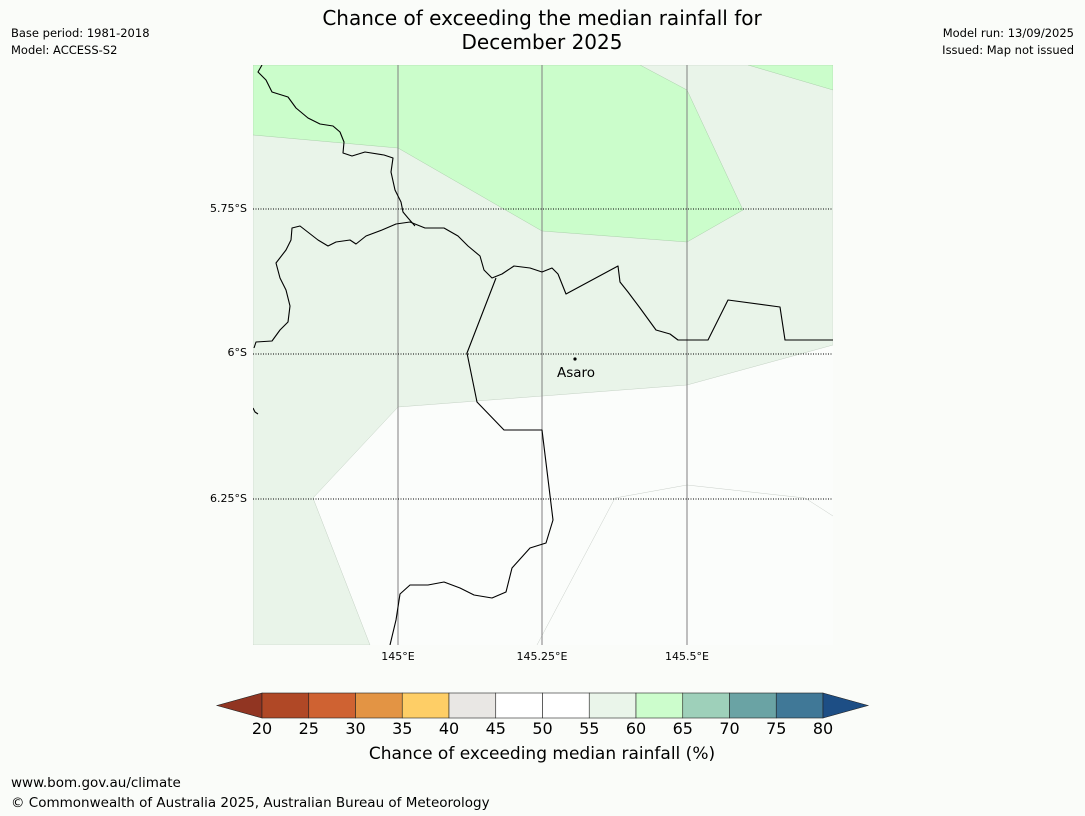  I want to click on colorbar-tick-60: 60, so click(636, 728).